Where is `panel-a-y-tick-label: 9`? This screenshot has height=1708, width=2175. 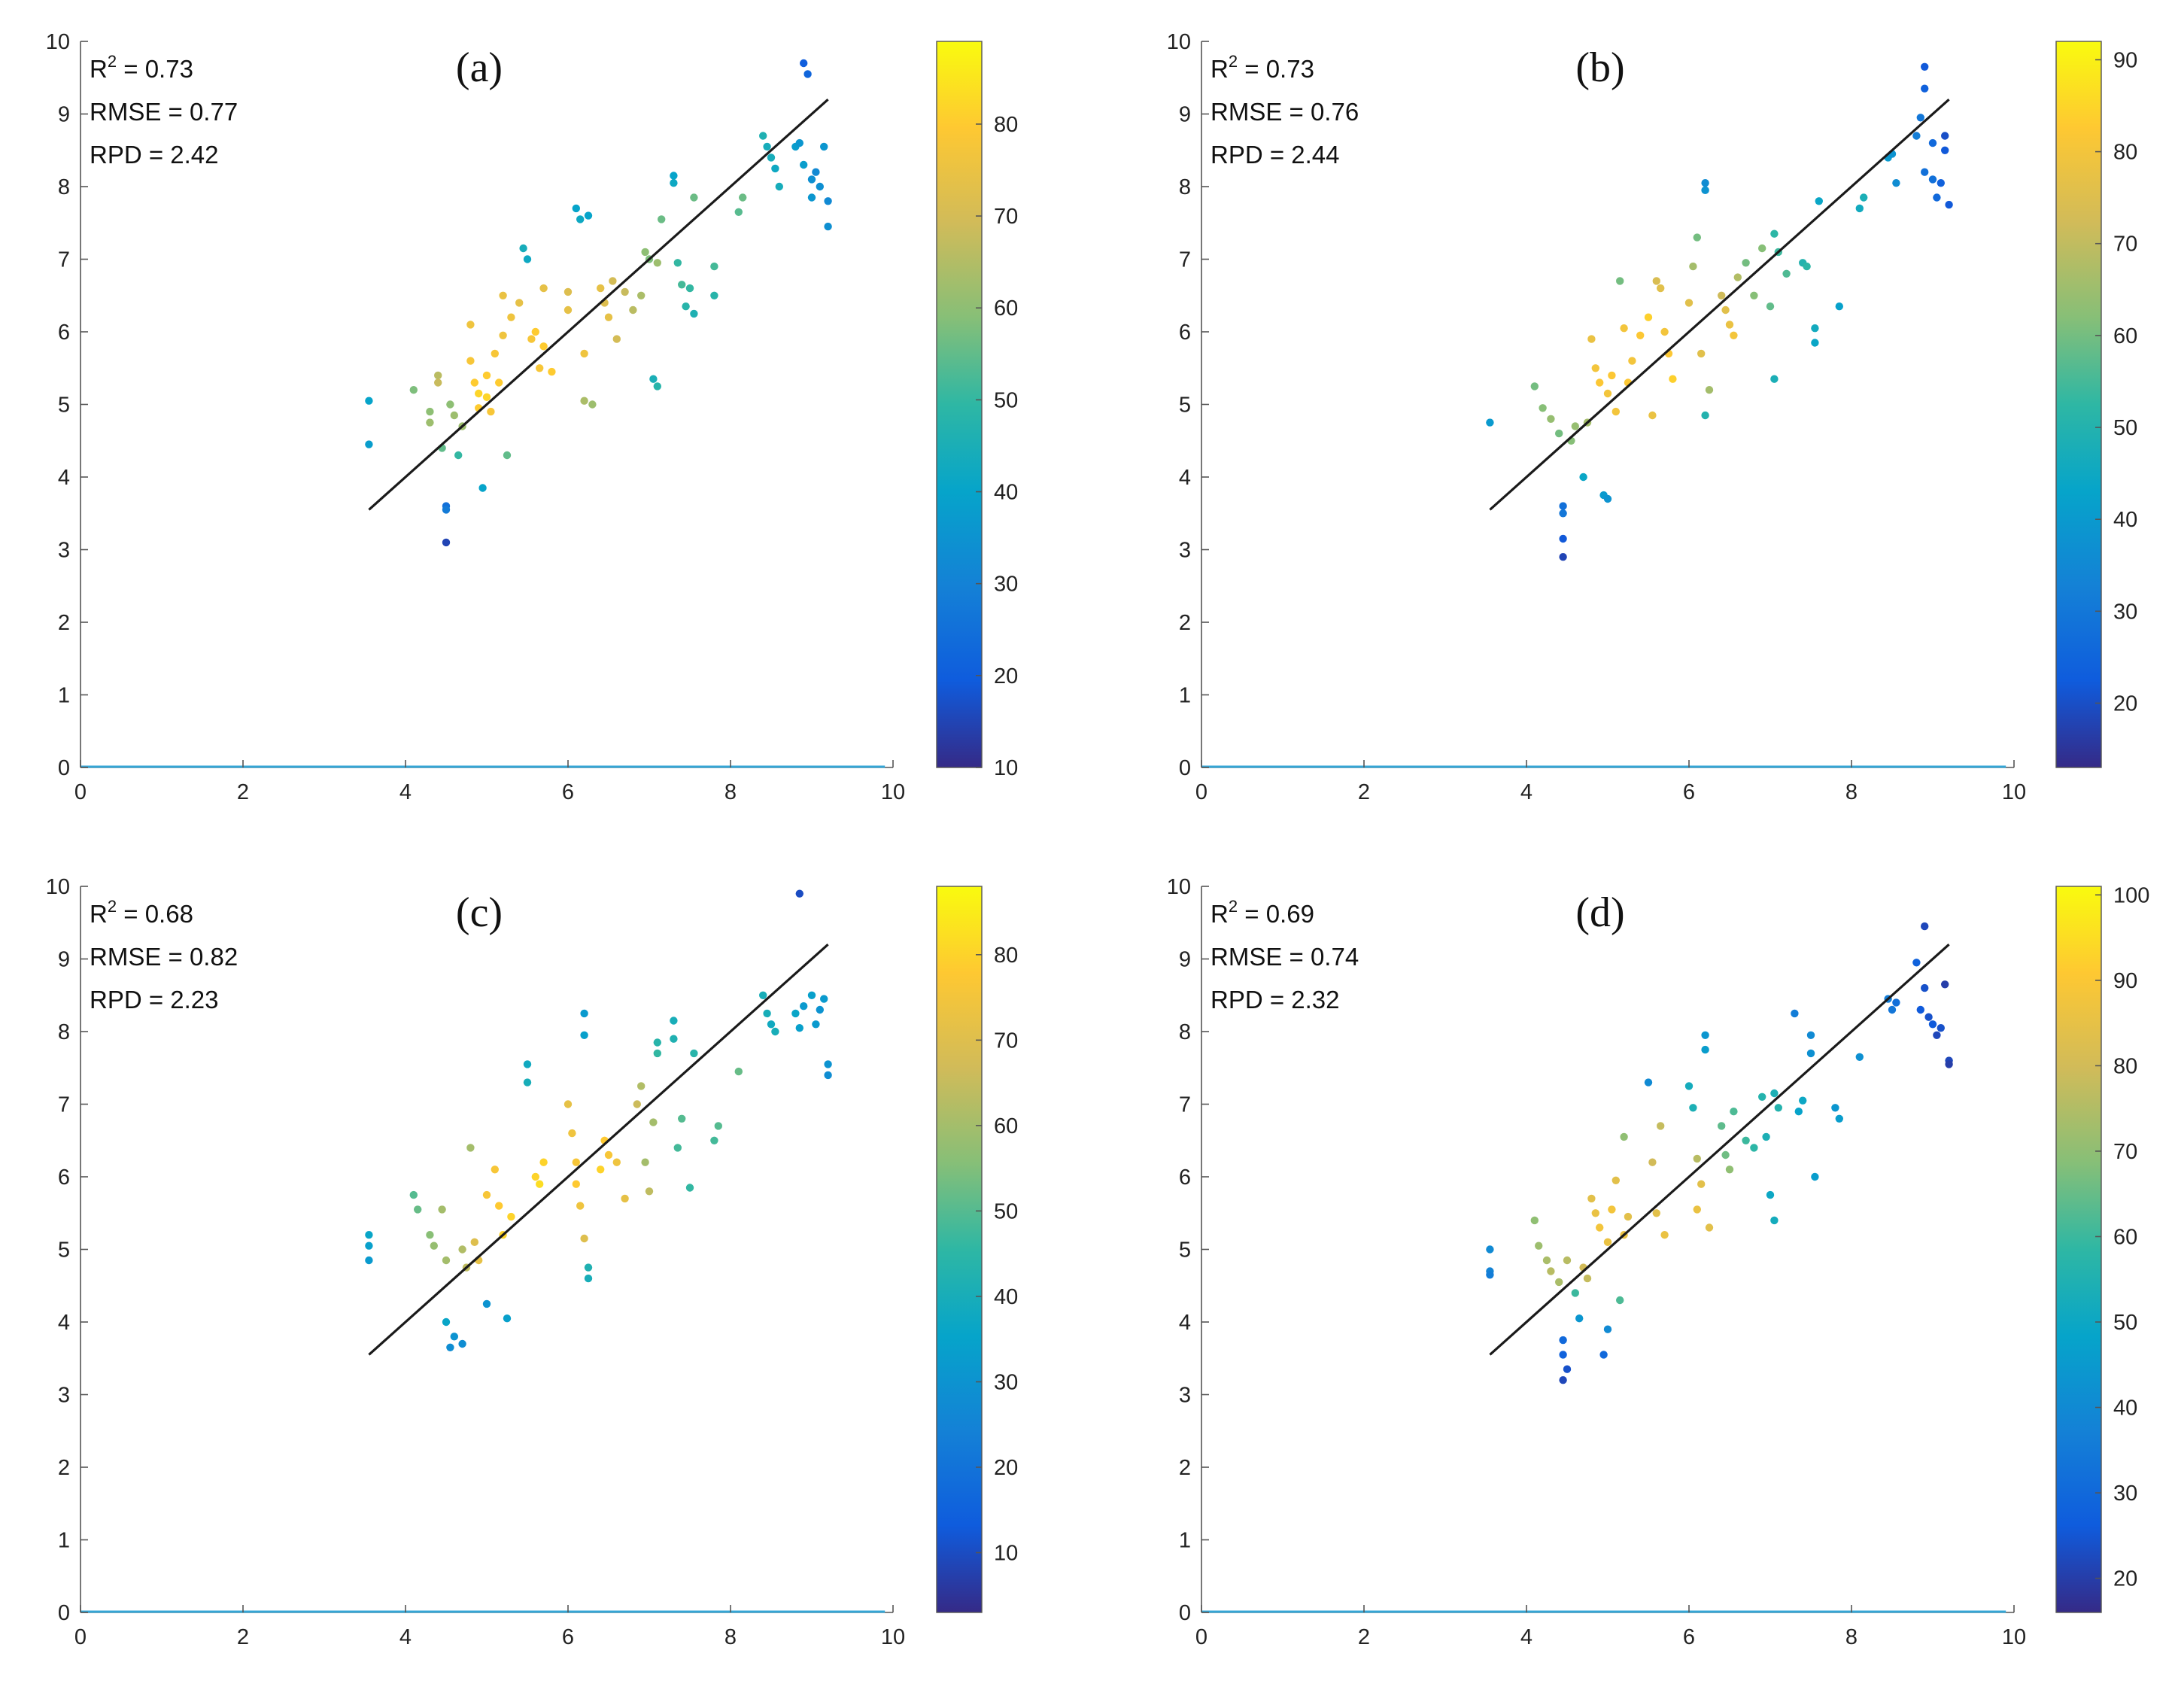
panel-a-y-tick-label: 9 is located at coordinates (64, 115).